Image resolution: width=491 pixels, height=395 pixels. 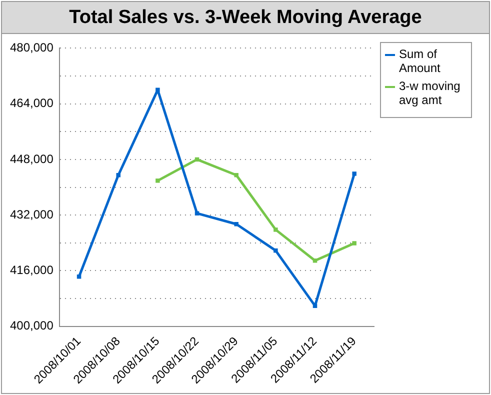 What do you see at coordinates (420, 61) in the screenshot?
I see `legend-label: Sum of Amount` at bounding box center [420, 61].